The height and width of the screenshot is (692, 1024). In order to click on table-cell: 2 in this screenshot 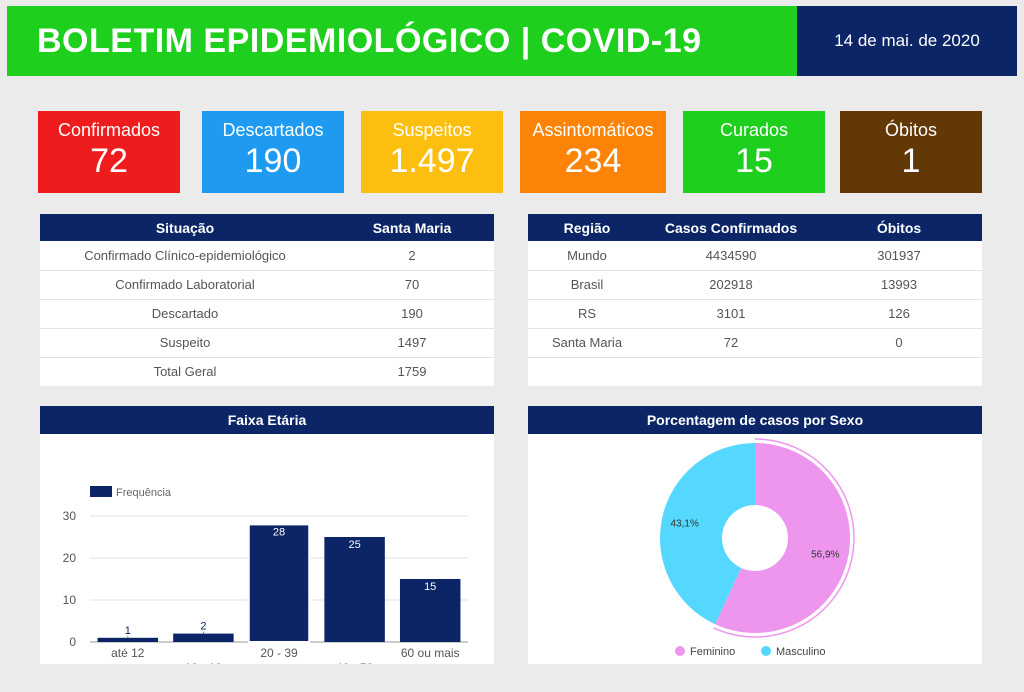, I will do `click(412, 256)`.